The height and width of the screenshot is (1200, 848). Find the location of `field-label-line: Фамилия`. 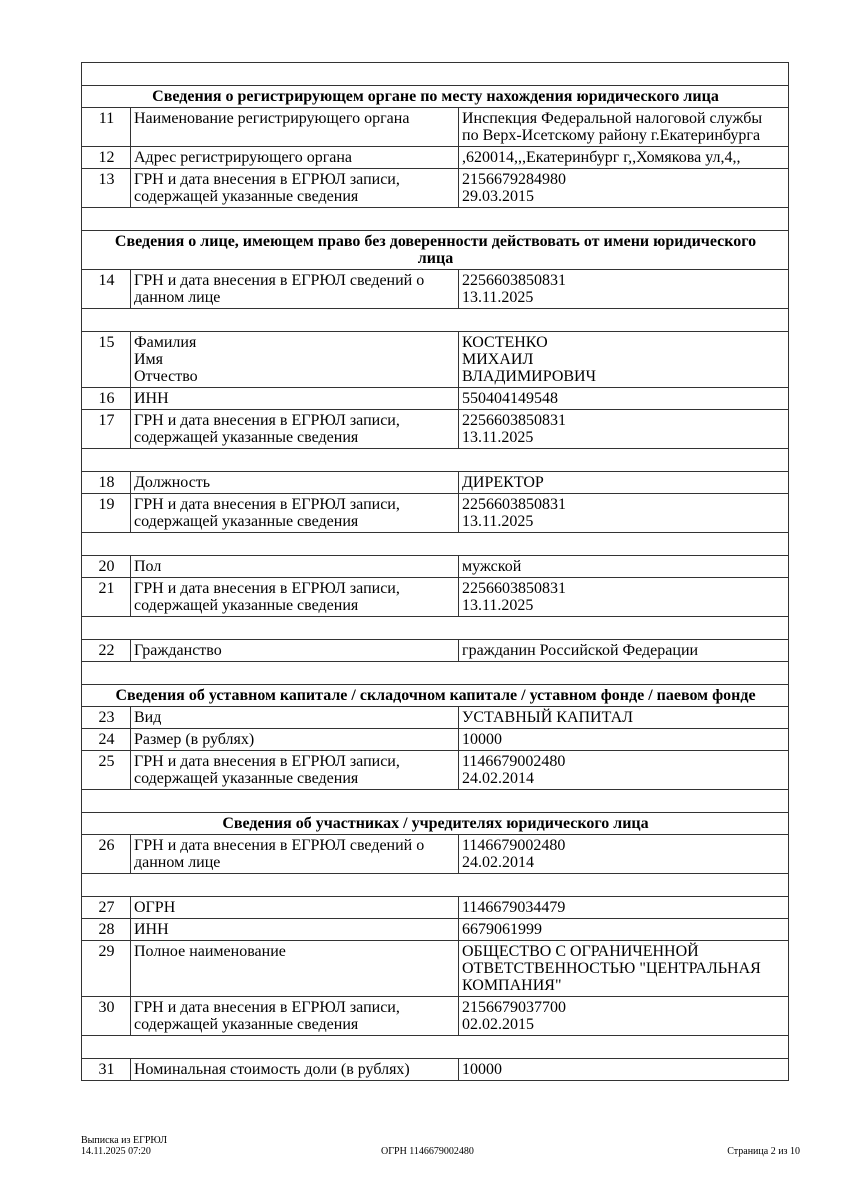

field-label-line: Фамилия is located at coordinates (165, 342).